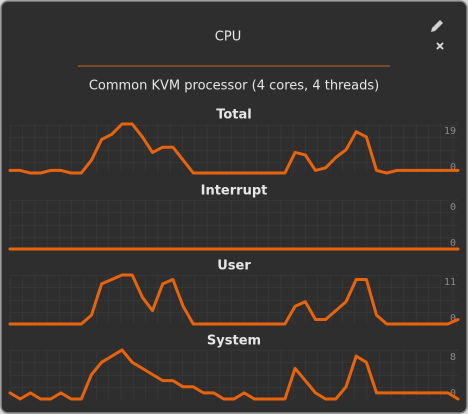 The height and width of the screenshot is (414, 468). Describe the element at coordinates (234, 191) in the screenshot. I see `chart-title: Interrupt` at that location.